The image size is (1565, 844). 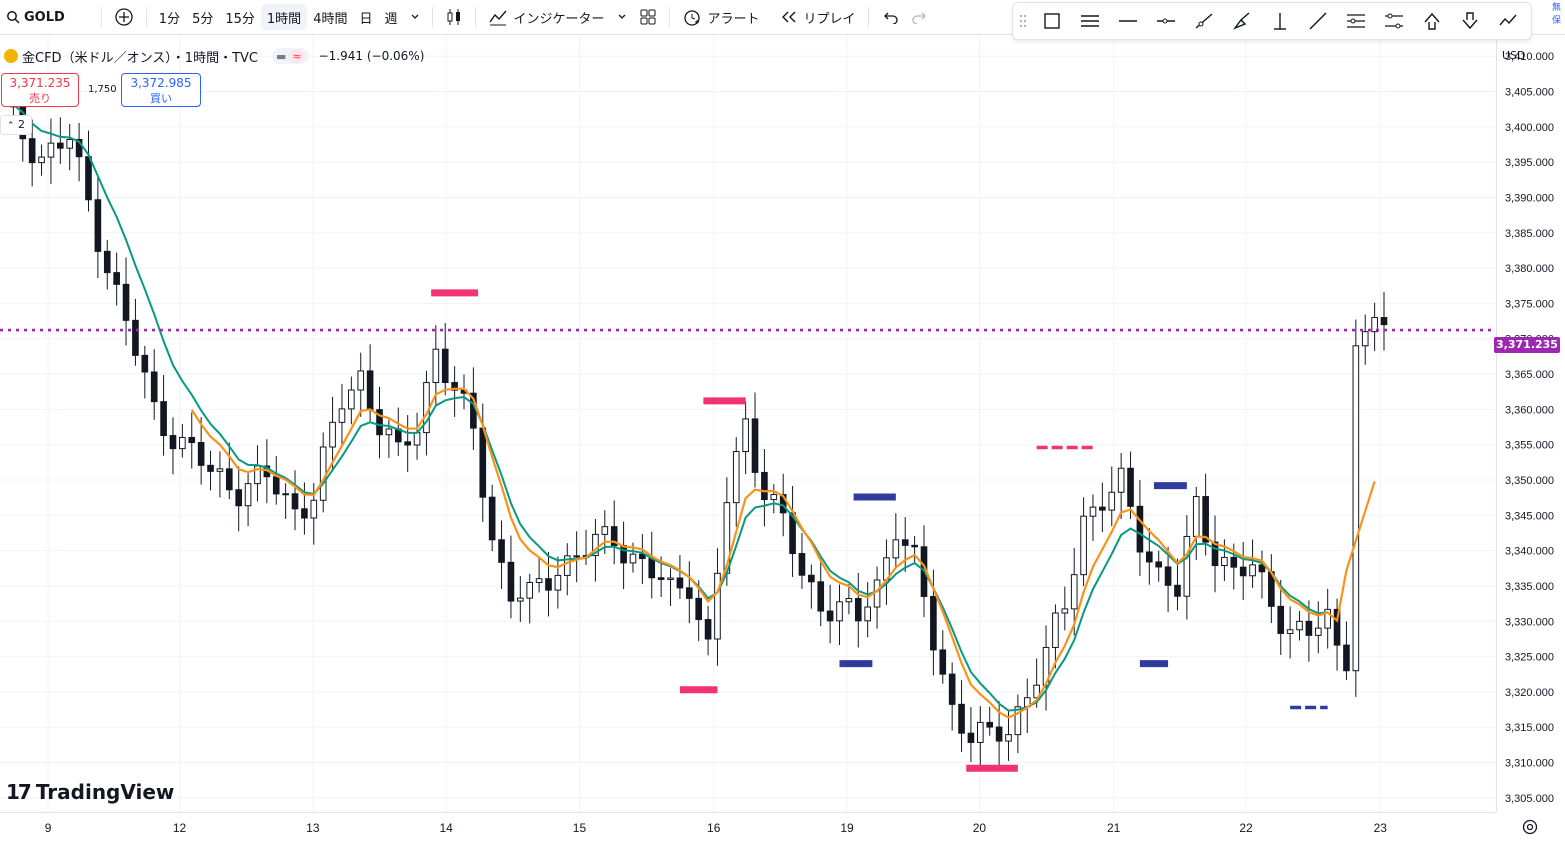 I want to click on interval-1m: 1分, so click(x=169, y=19).